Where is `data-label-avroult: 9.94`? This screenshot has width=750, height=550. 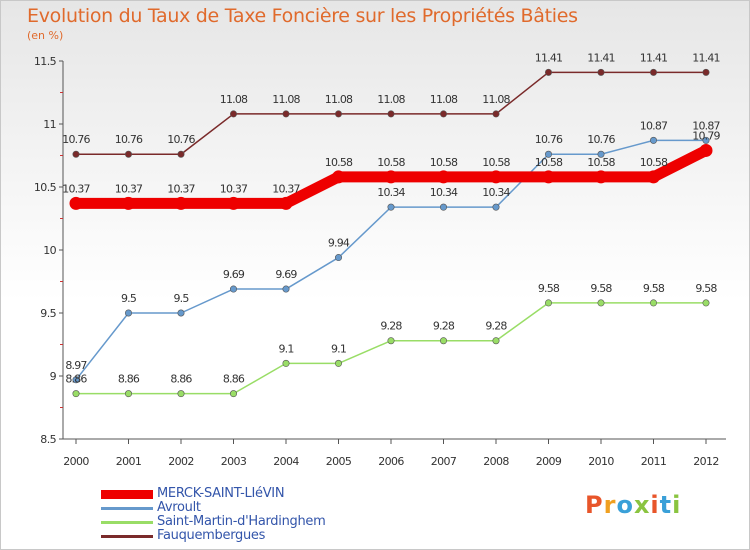 data-label-avroult: 9.94 is located at coordinates (339, 243).